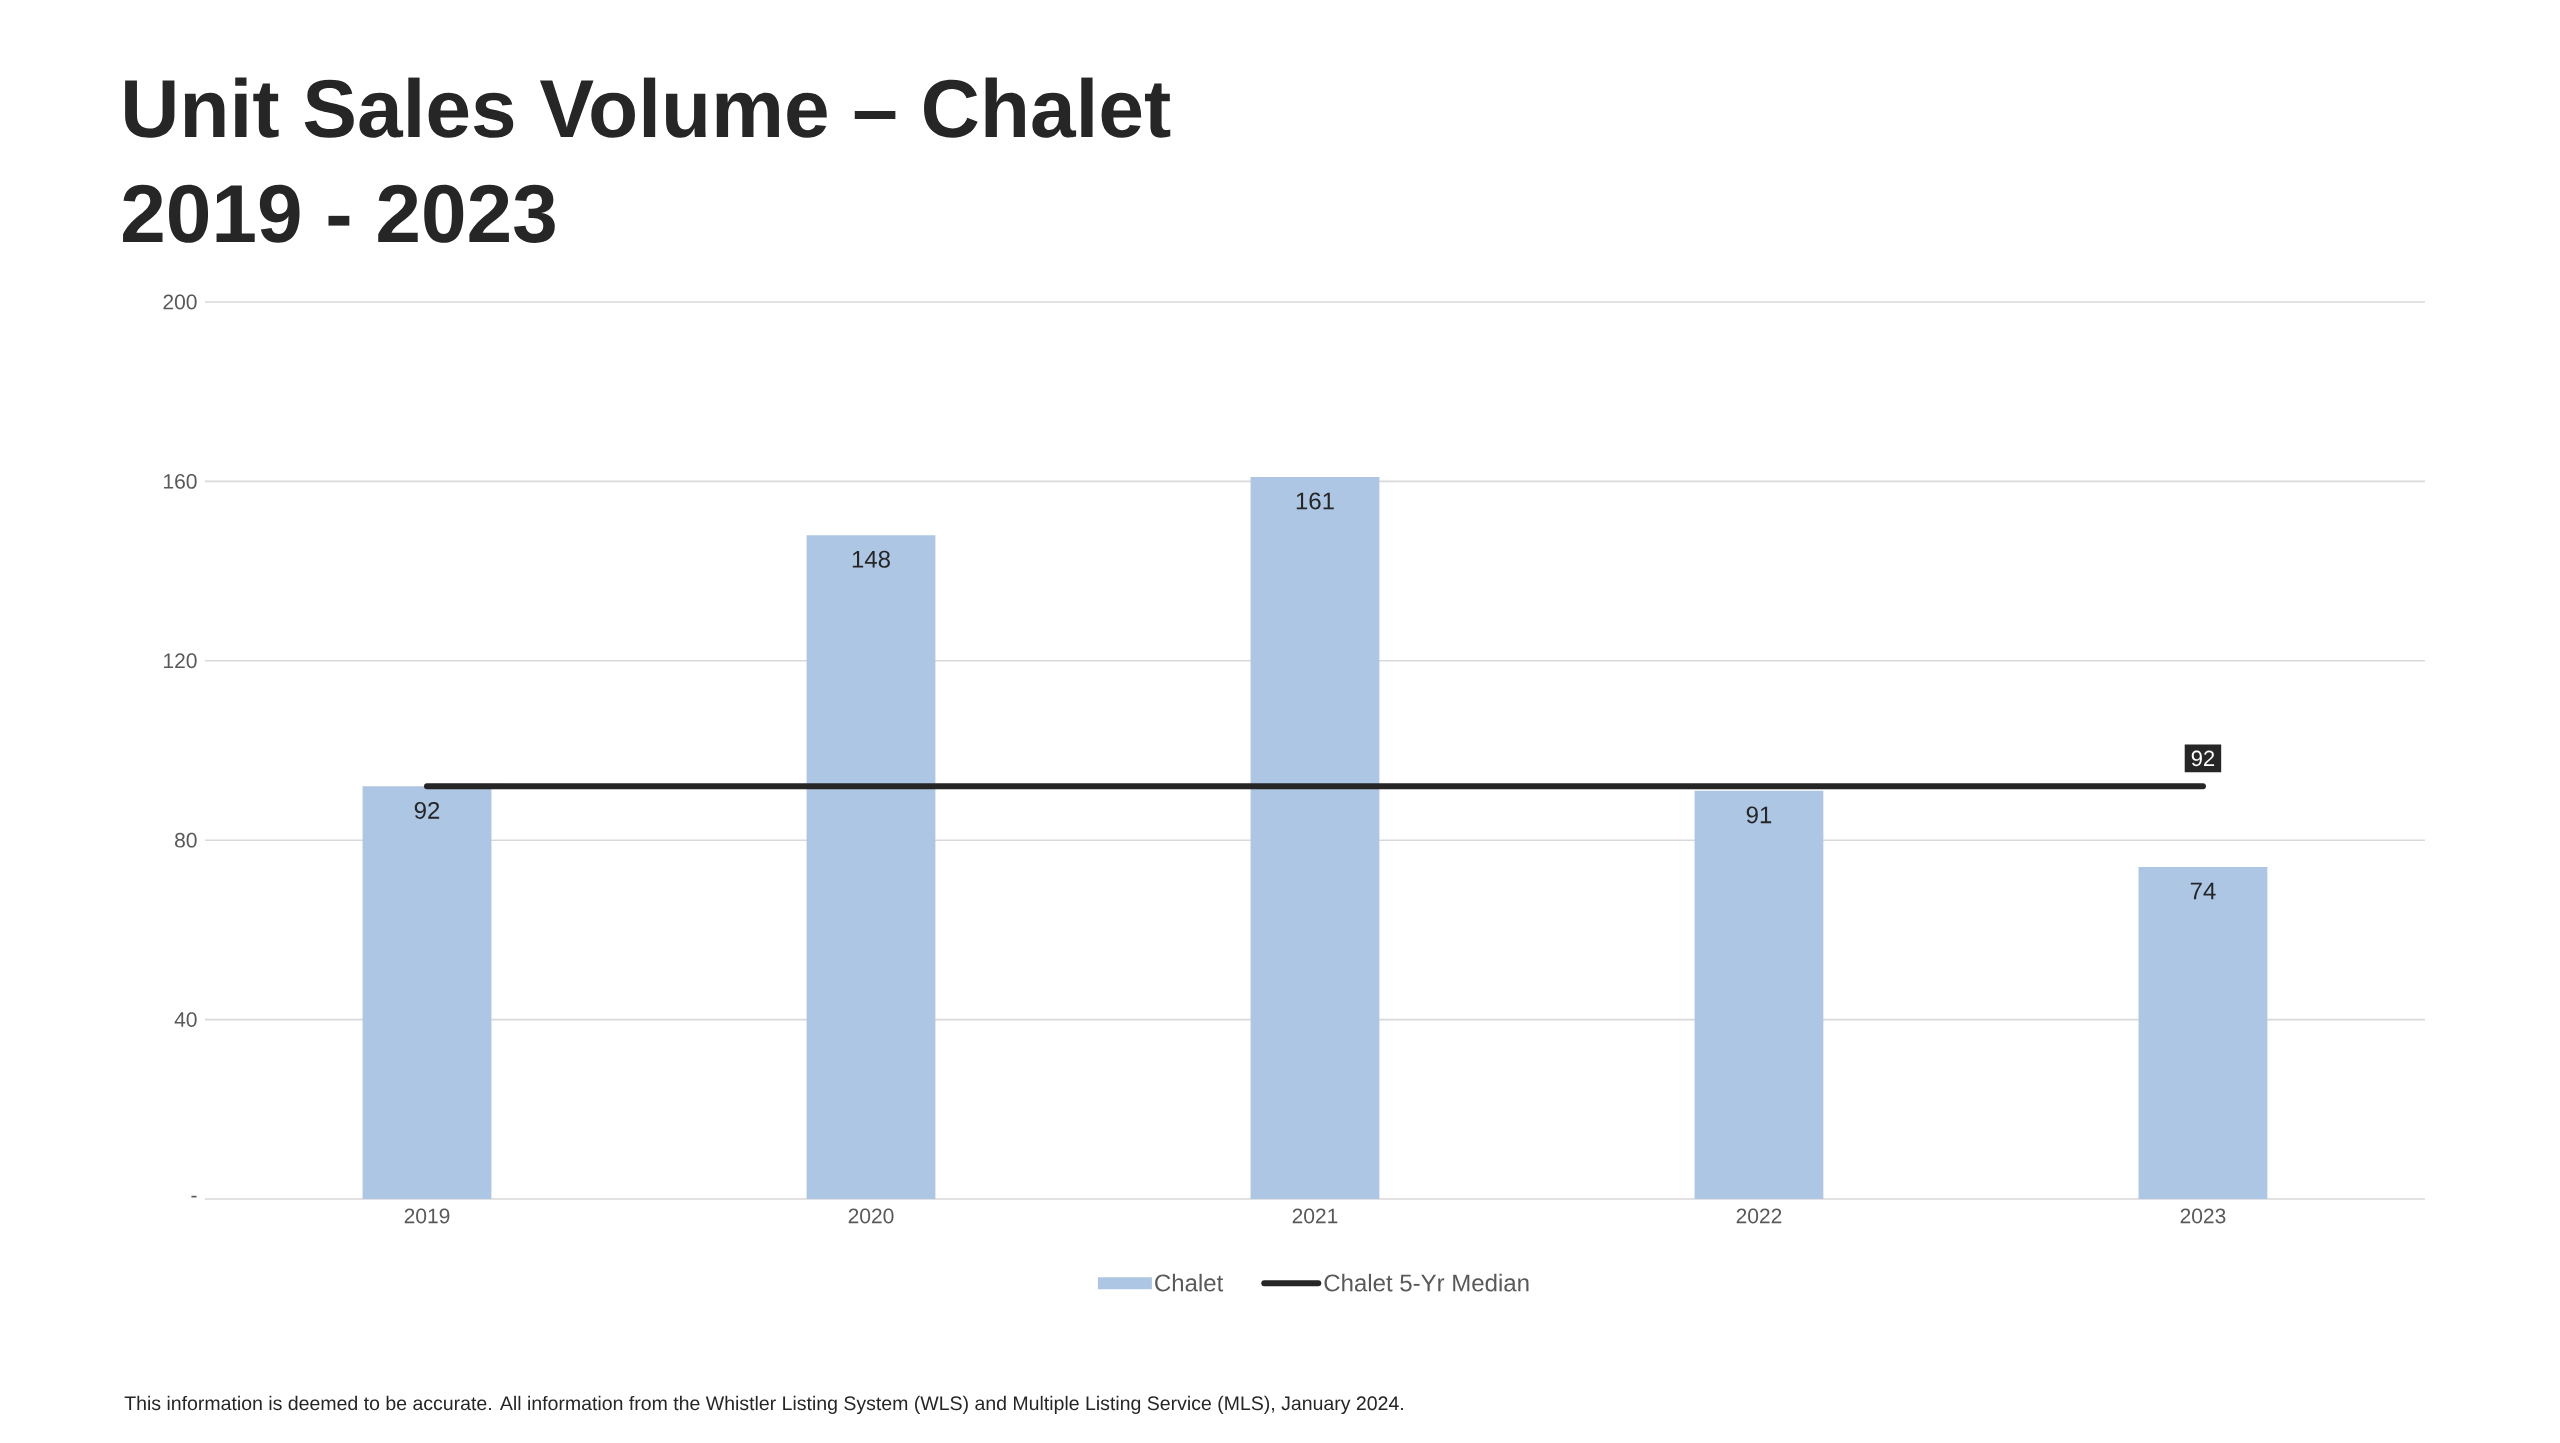 Image resolution: width=2560 pixels, height=1443 pixels. Describe the element at coordinates (427, 1216) in the screenshot. I see `x-tick-label: 2019` at that location.